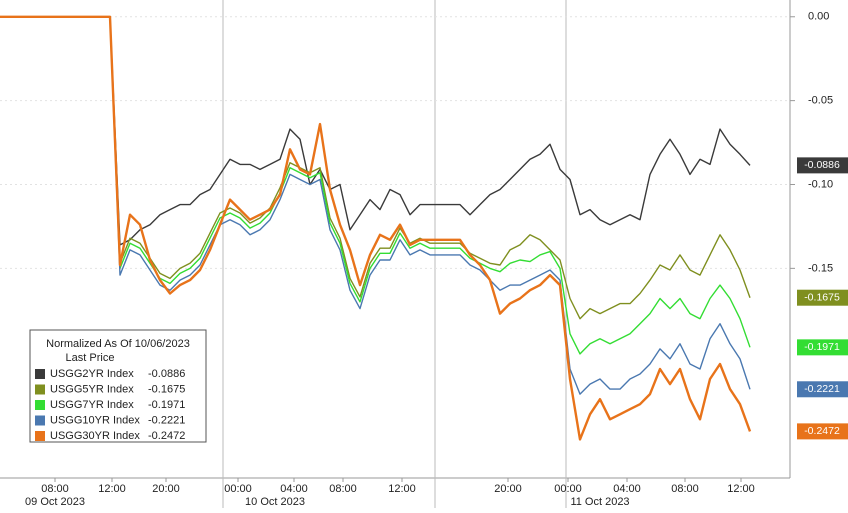  Describe the element at coordinates (95, 436) in the screenshot. I see `legend-name: USGG30YR Index` at that location.